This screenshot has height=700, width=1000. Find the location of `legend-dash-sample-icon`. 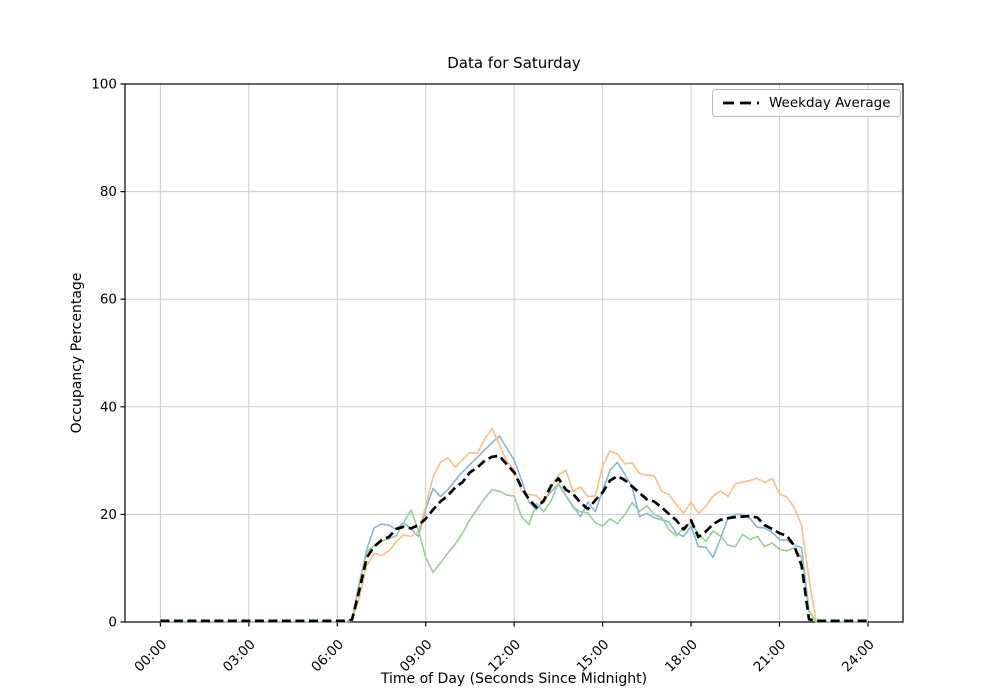

legend-dash-sample-icon is located at coordinates (741, 103).